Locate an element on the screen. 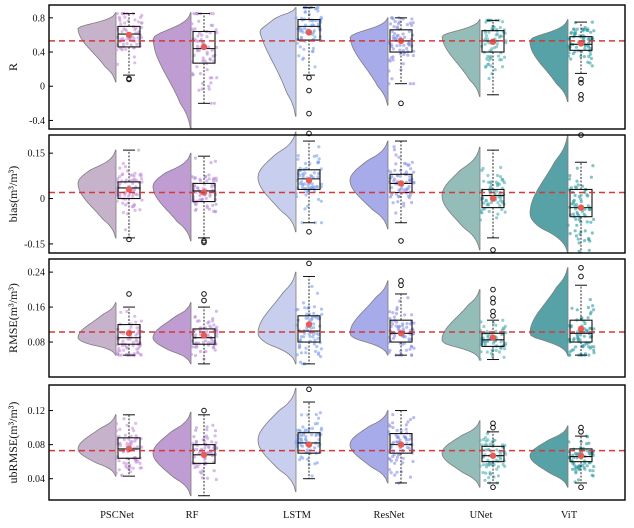  y-tick-label: 0.8 is located at coordinates (39, 18).